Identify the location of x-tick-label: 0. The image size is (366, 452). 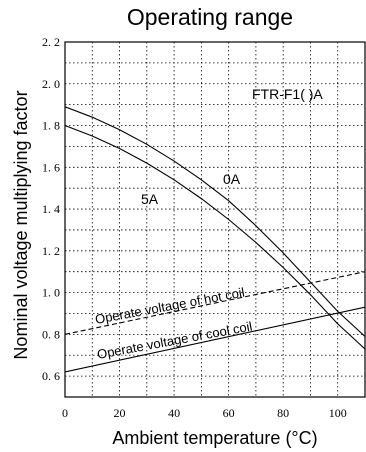
(65, 413).